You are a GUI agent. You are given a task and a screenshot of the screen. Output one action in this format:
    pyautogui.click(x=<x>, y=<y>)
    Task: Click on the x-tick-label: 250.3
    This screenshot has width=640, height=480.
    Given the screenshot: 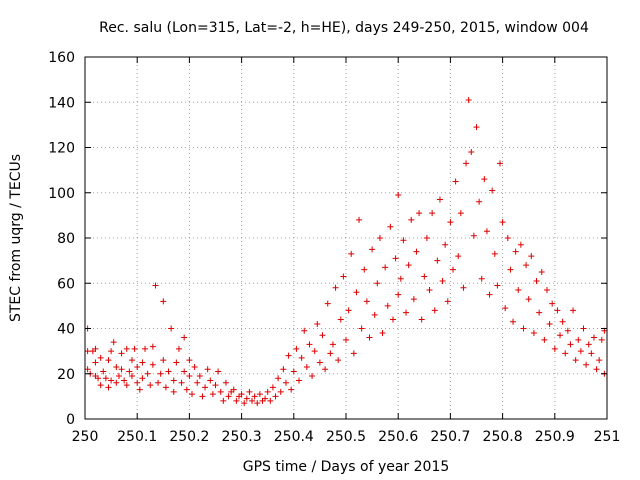 What is the action you would take?
    pyautogui.click(x=242, y=437)
    